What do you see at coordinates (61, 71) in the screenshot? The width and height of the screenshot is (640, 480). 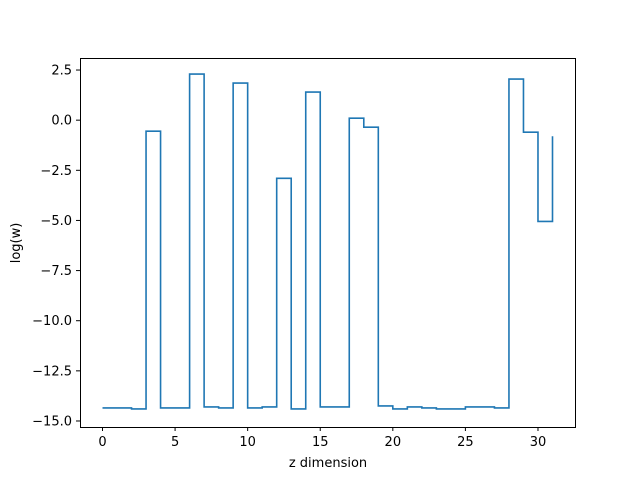 I see `y-tick-label: 2.5` at bounding box center [61, 71].